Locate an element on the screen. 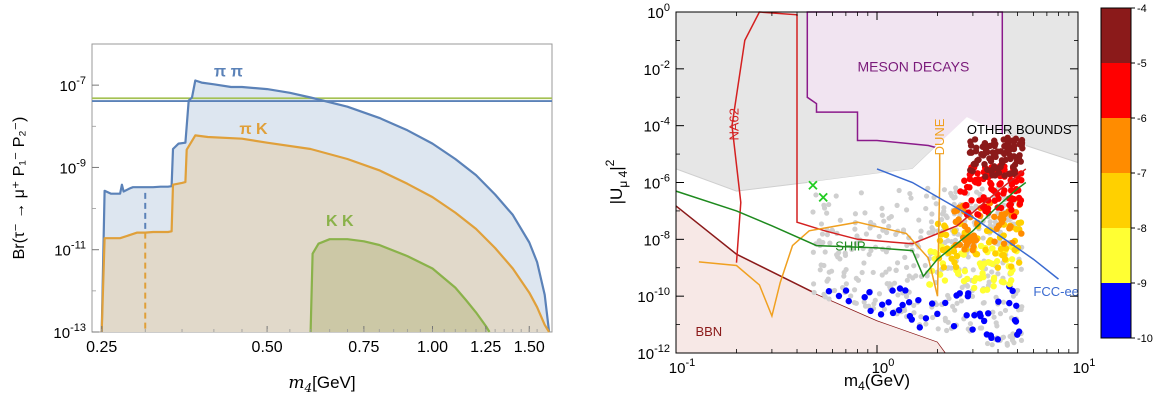 This screenshot has height=400, width=1159. right-label-3: DUNE is located at coordinates (939, 136).